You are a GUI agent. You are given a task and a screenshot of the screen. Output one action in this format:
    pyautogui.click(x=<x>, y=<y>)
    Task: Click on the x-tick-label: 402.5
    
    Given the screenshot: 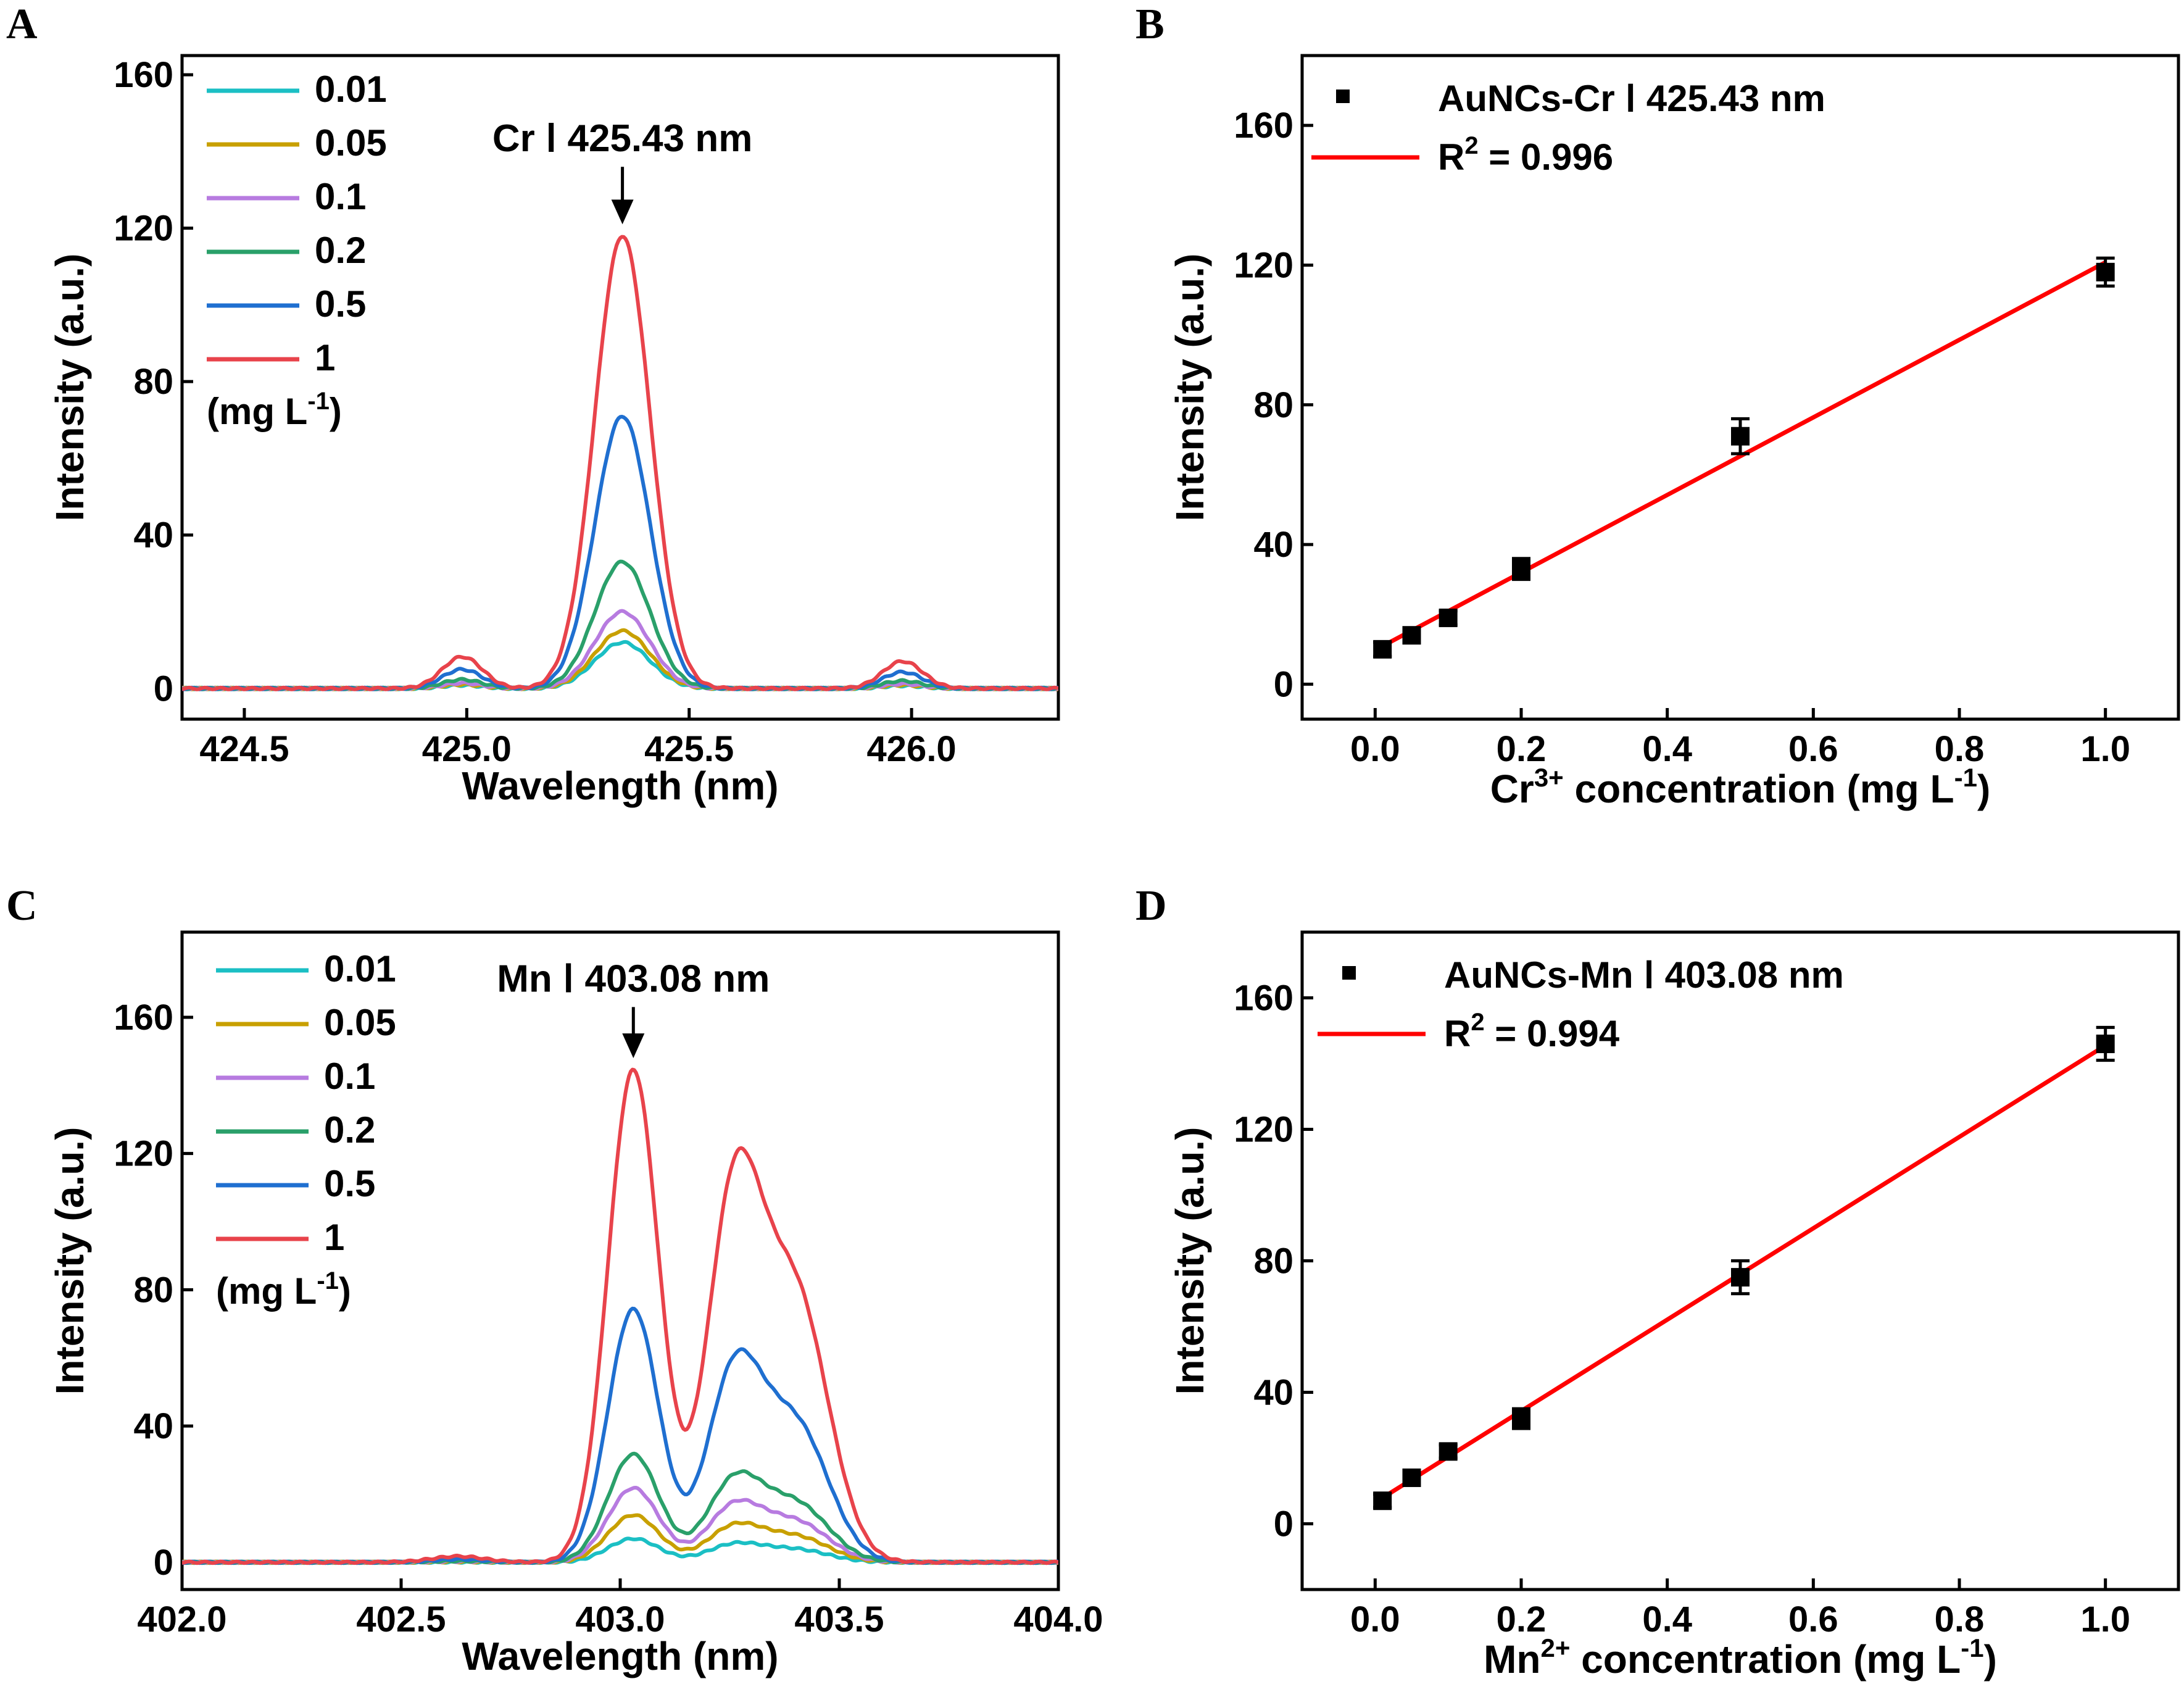 What is the action you would take?
    pyautogui.click(x=401, y=1619)
    